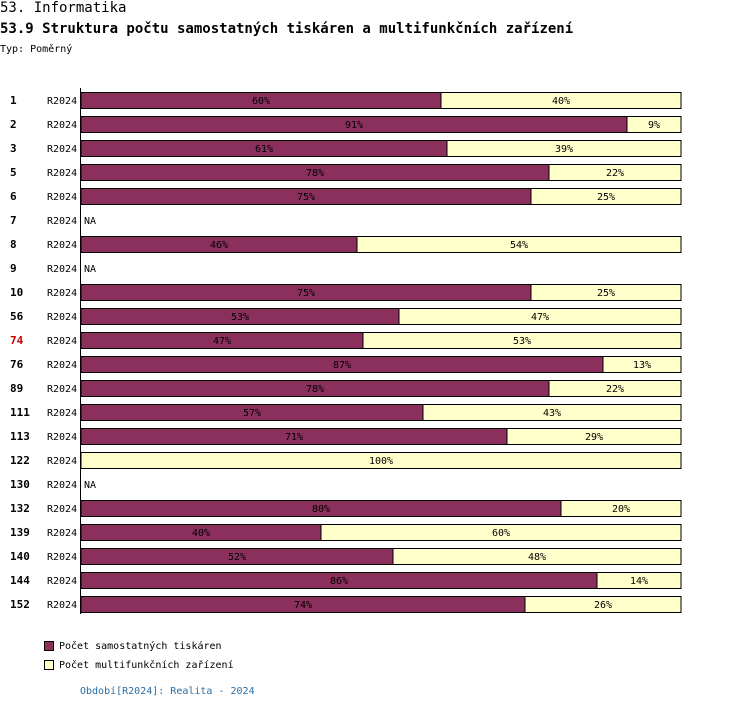 The height and width of the screenshot is (710, 750). Describe the element at coordinates (49, 665) in the screenshot. I see `legend-swatch-multifunction` at that location.